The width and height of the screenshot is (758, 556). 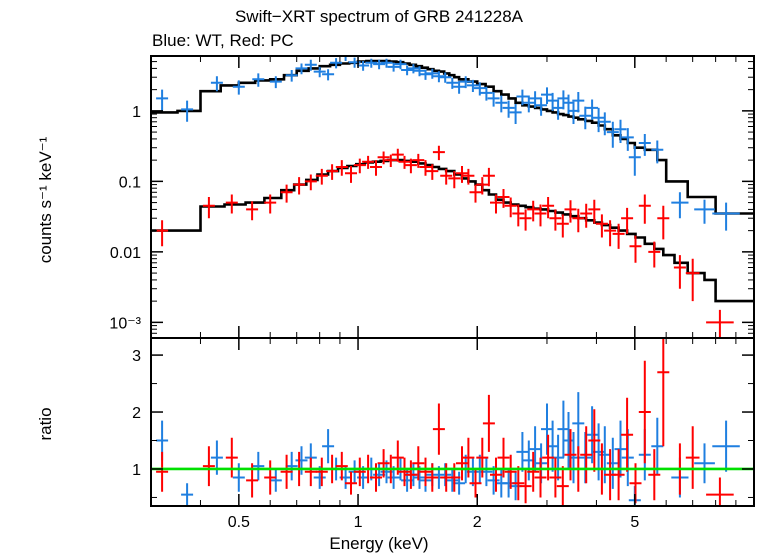 I want to click on spectrum-ytick-label-0: 1, so click(x=136, y=112).